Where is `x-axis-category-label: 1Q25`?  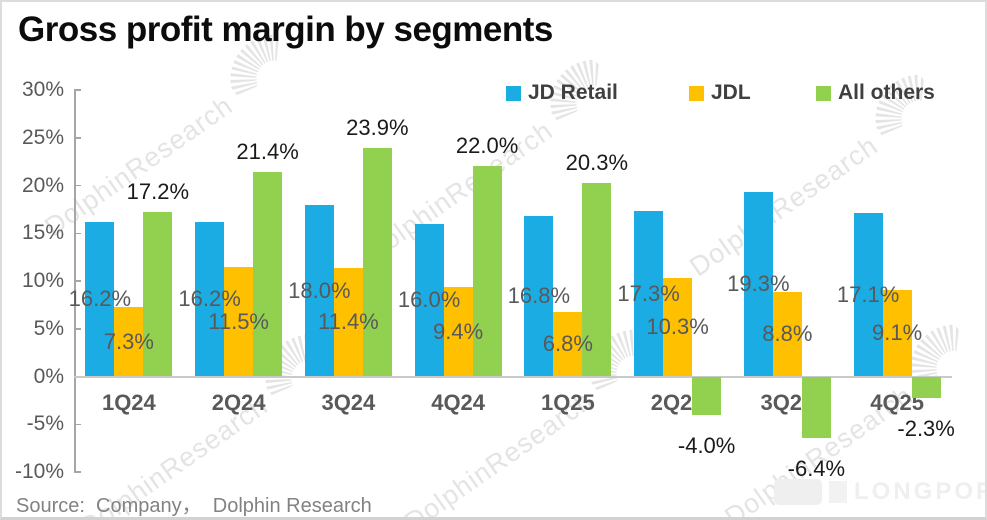
x-axis-category-label: 1Q25 is located at coordinates (567, 402).